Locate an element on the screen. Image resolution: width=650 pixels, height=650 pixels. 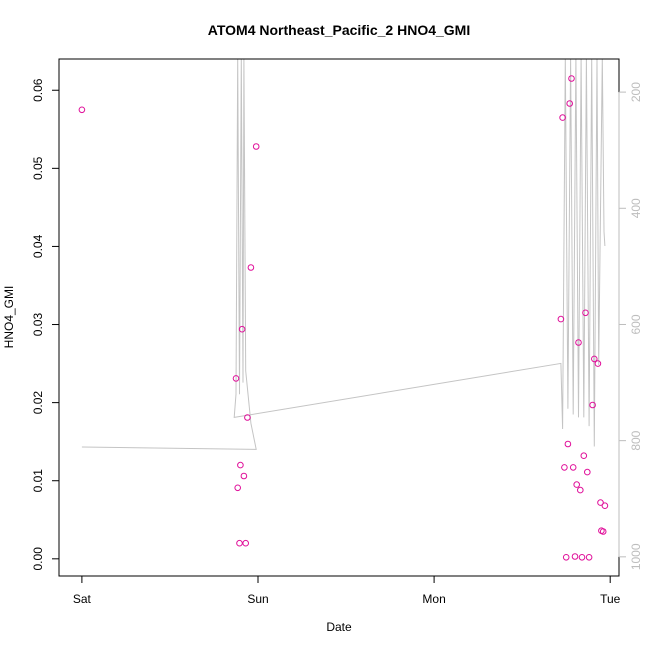
y-tick-label: 0.05 is located at coordinates (38, 168).